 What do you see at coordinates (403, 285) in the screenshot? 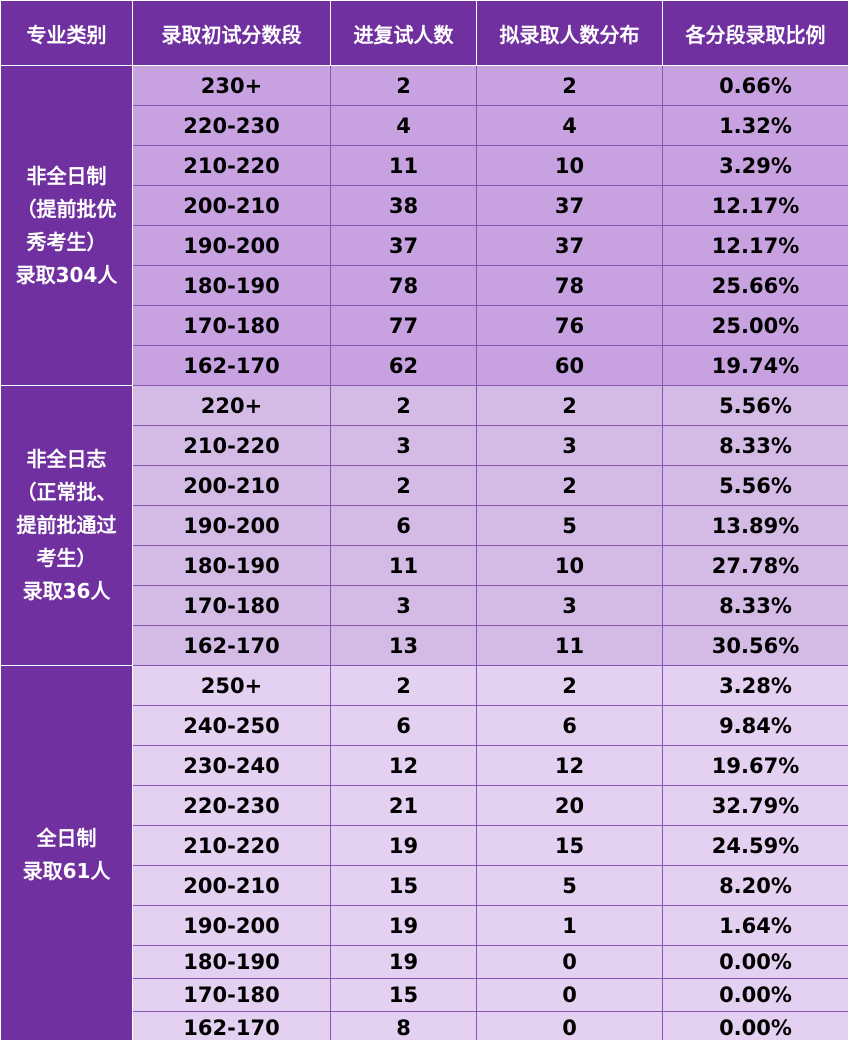
I see `interview-count-cell: 78` at bounding box center [403, 285].